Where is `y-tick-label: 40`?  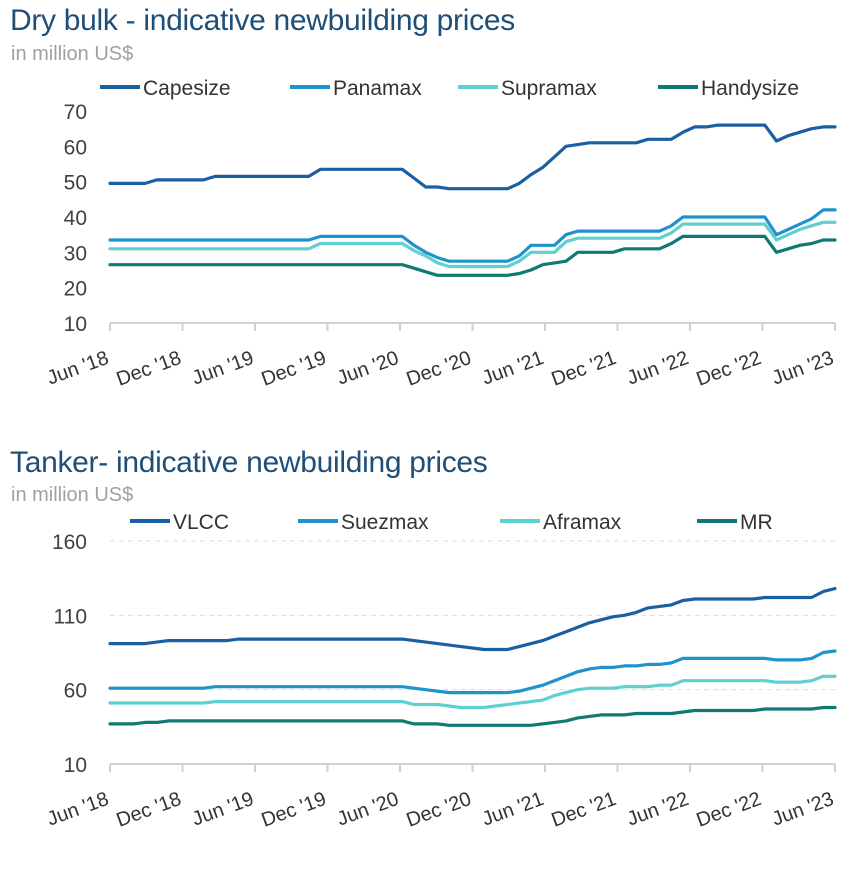
y-tick-label: 40 is located at coordinates (75, 218).